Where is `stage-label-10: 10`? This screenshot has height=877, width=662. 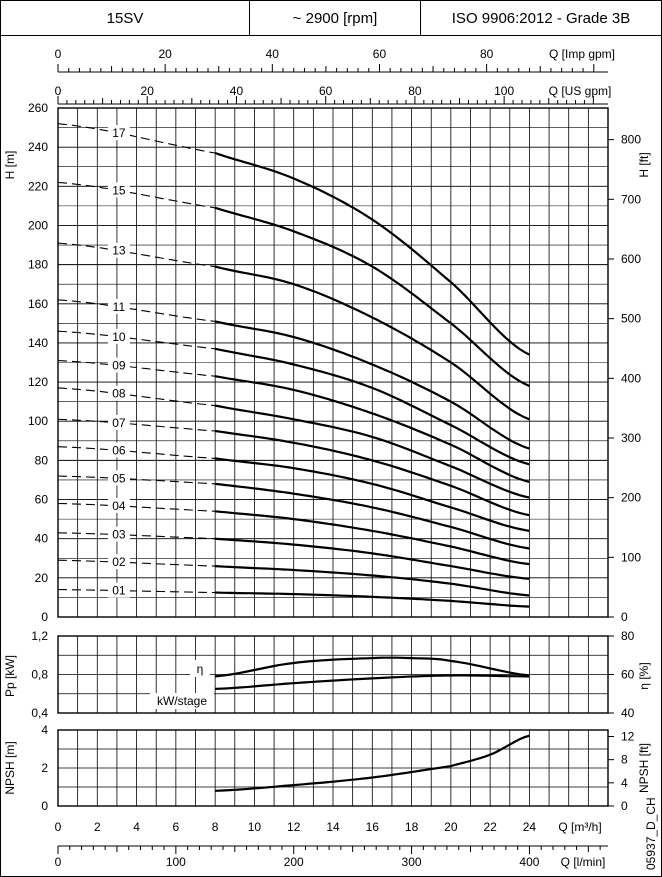
stage-label-10: 10 is located at coordinates (119, 337).